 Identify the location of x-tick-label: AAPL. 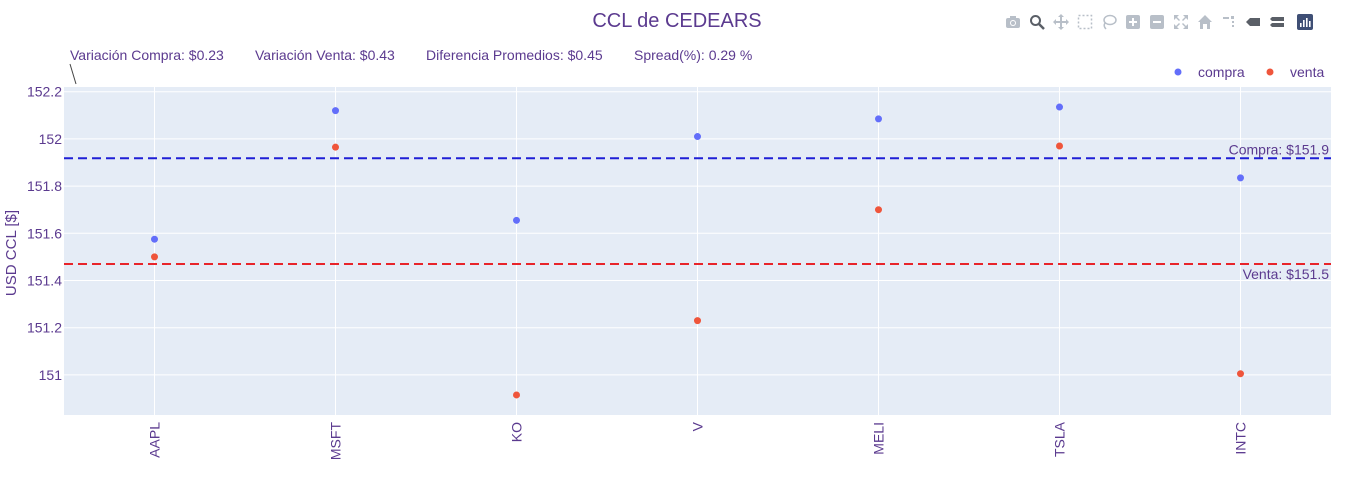
(155, 440).